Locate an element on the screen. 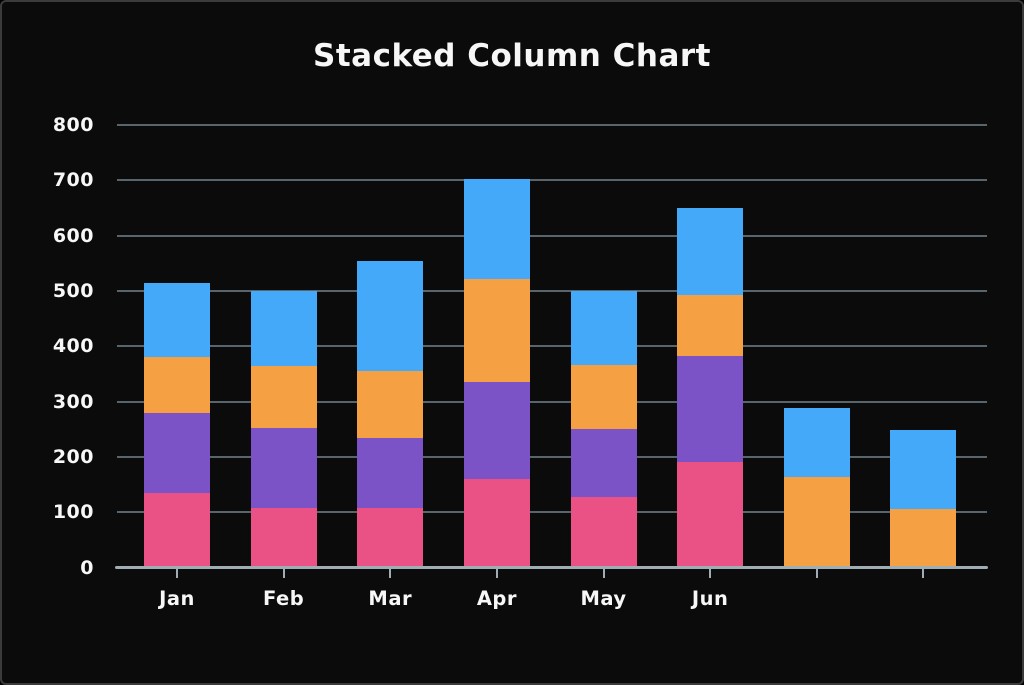  y-axis-tick-label: 400 is located at coordinates (73, 346).